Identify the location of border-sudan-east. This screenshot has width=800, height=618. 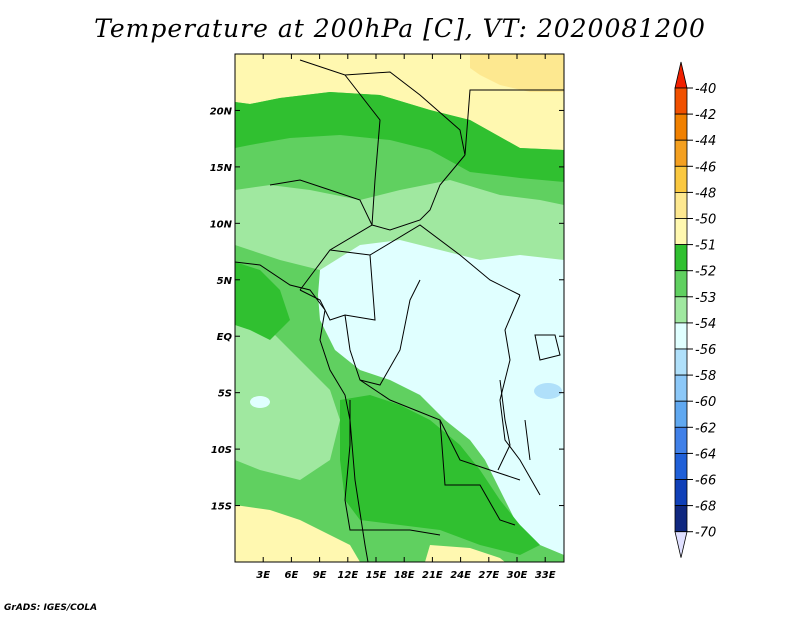
(514, 122).